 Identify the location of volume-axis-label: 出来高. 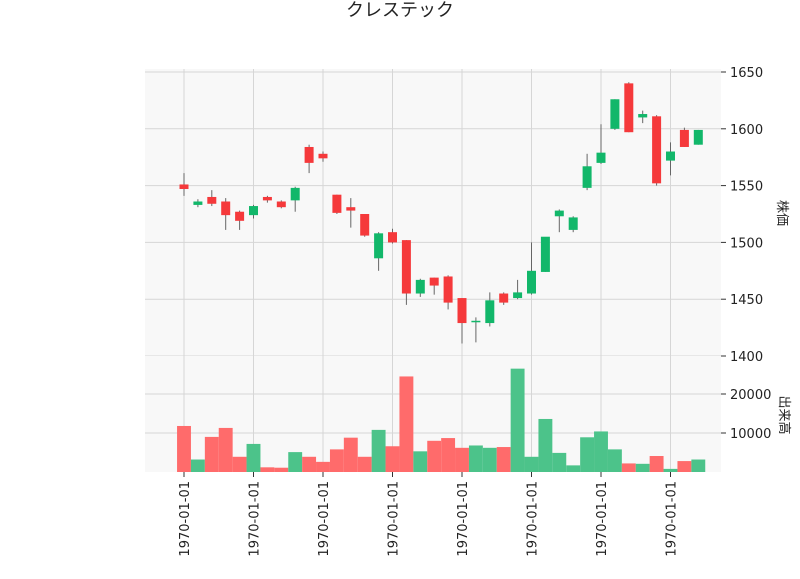
(784, 414).